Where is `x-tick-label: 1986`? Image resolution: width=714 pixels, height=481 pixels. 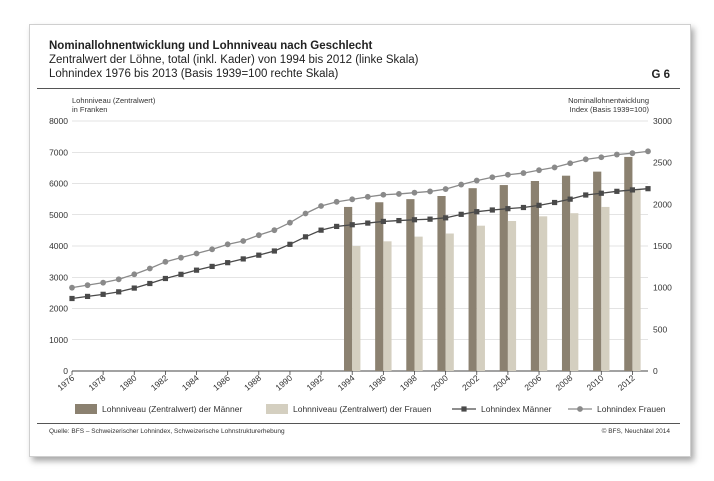 x-tick-label: 1986 is located at coordinates (221, 383).